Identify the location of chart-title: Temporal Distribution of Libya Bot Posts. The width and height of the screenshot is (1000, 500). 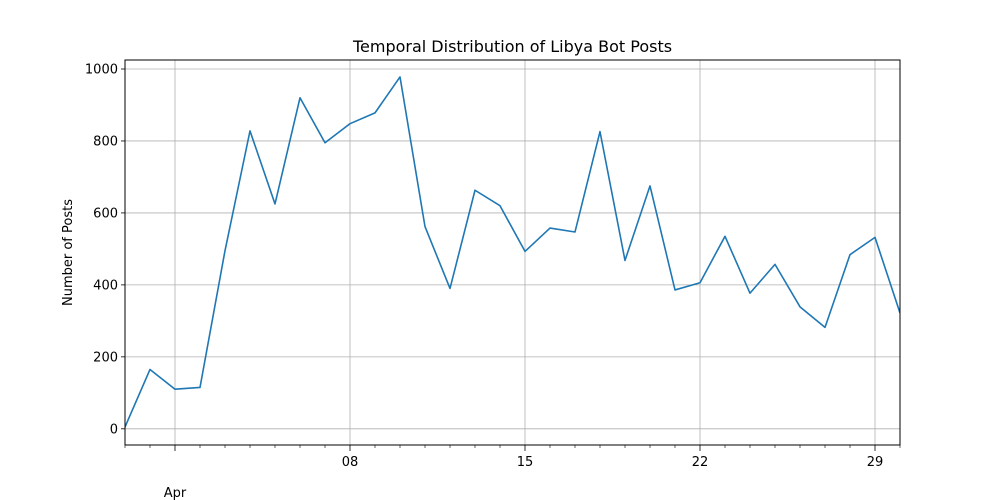
(512, 46).